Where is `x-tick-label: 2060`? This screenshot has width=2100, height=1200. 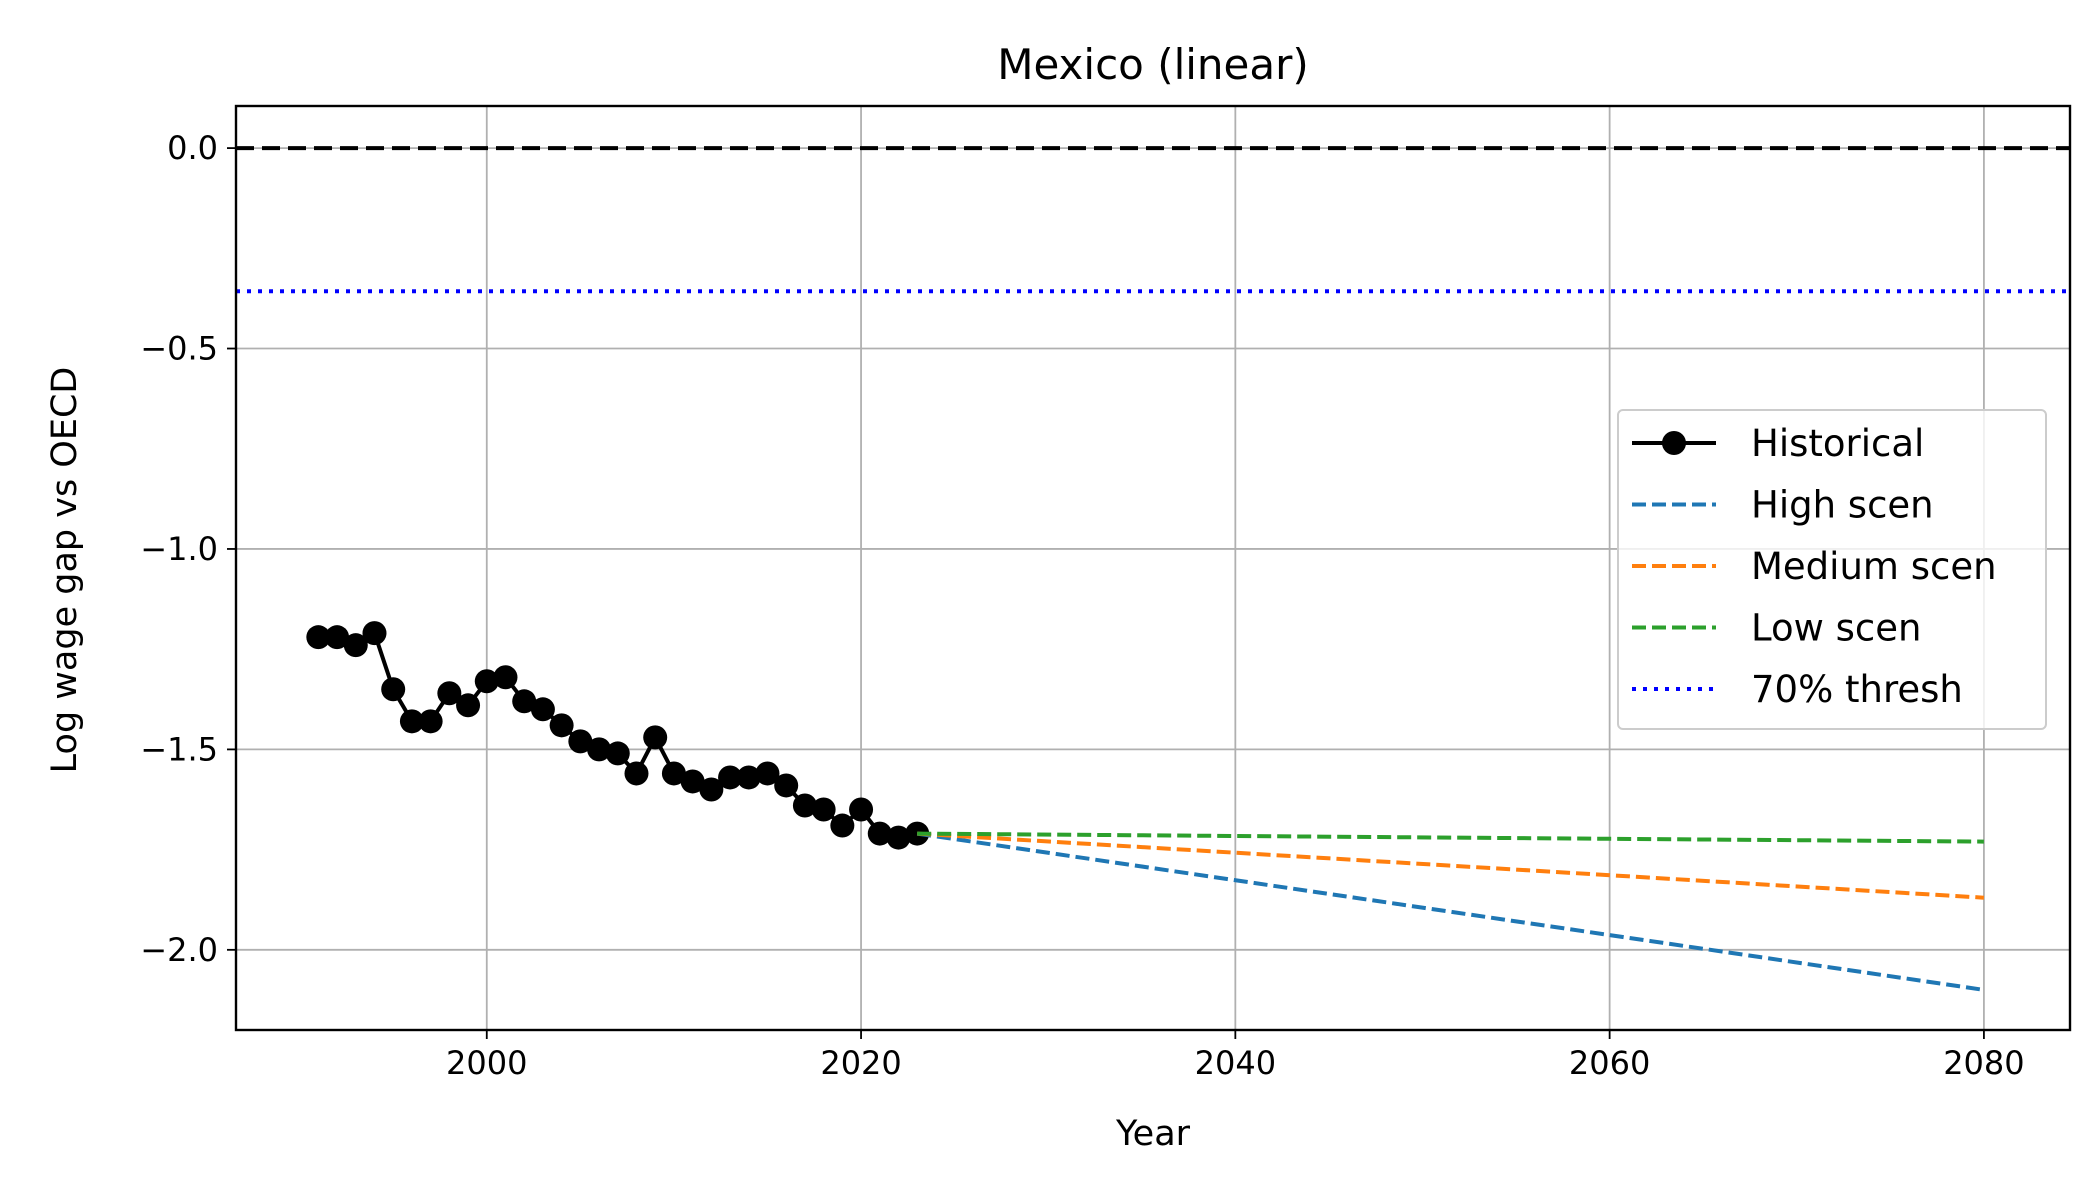 x-tick-label: 2060 is located at coordinates (1609, 1063).